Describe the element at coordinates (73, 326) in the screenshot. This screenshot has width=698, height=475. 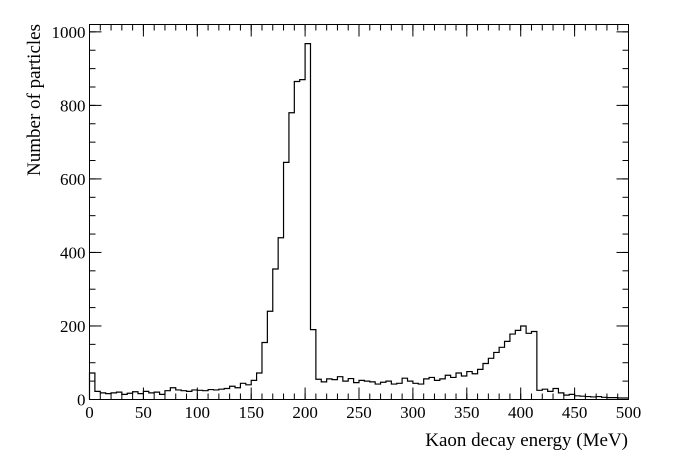
I see `y-tick-label: 200` at that location.